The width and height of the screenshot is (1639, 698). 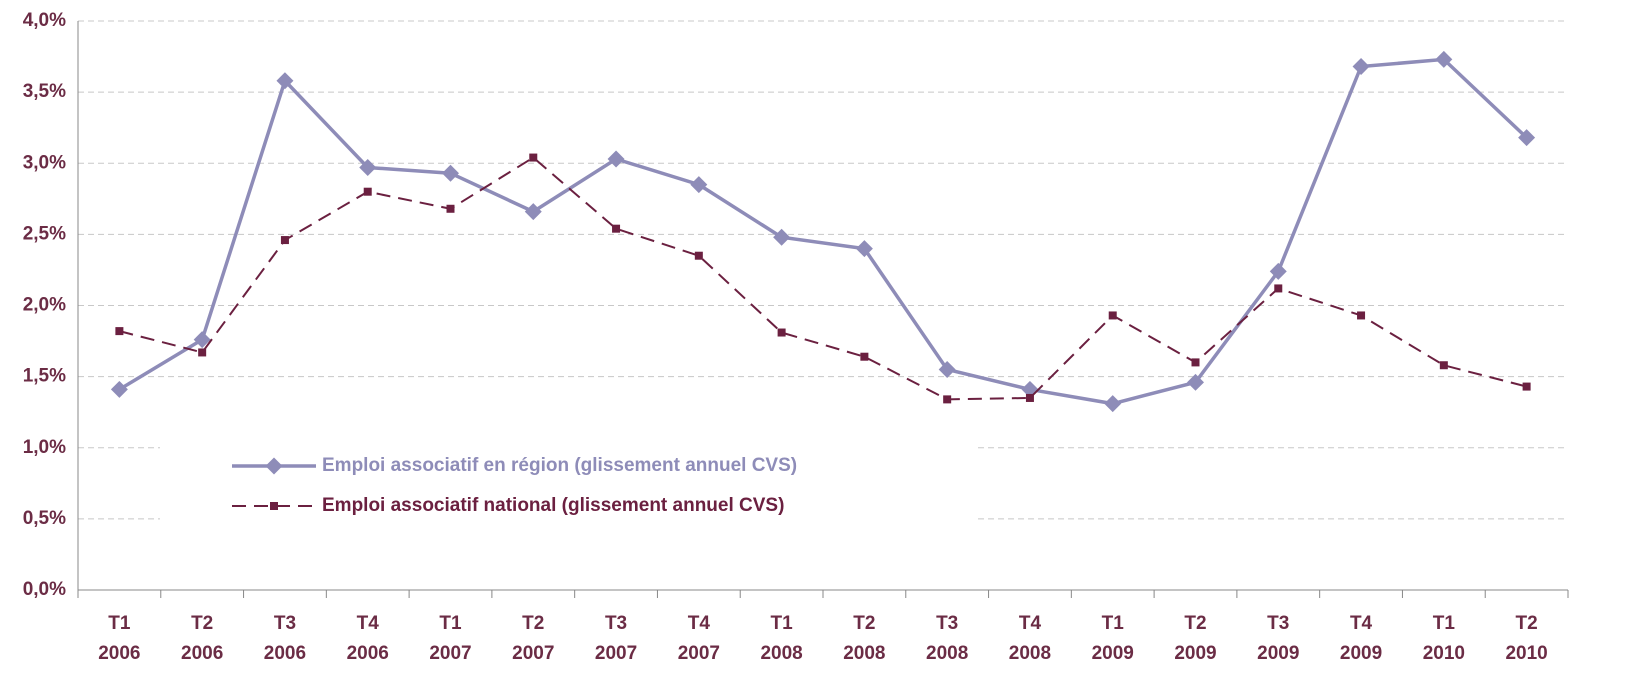 What do you see at coordinates (44, 20) in the screenshot?
I see `y-tick-label: 4,0%` at bounding box center [44, 20].